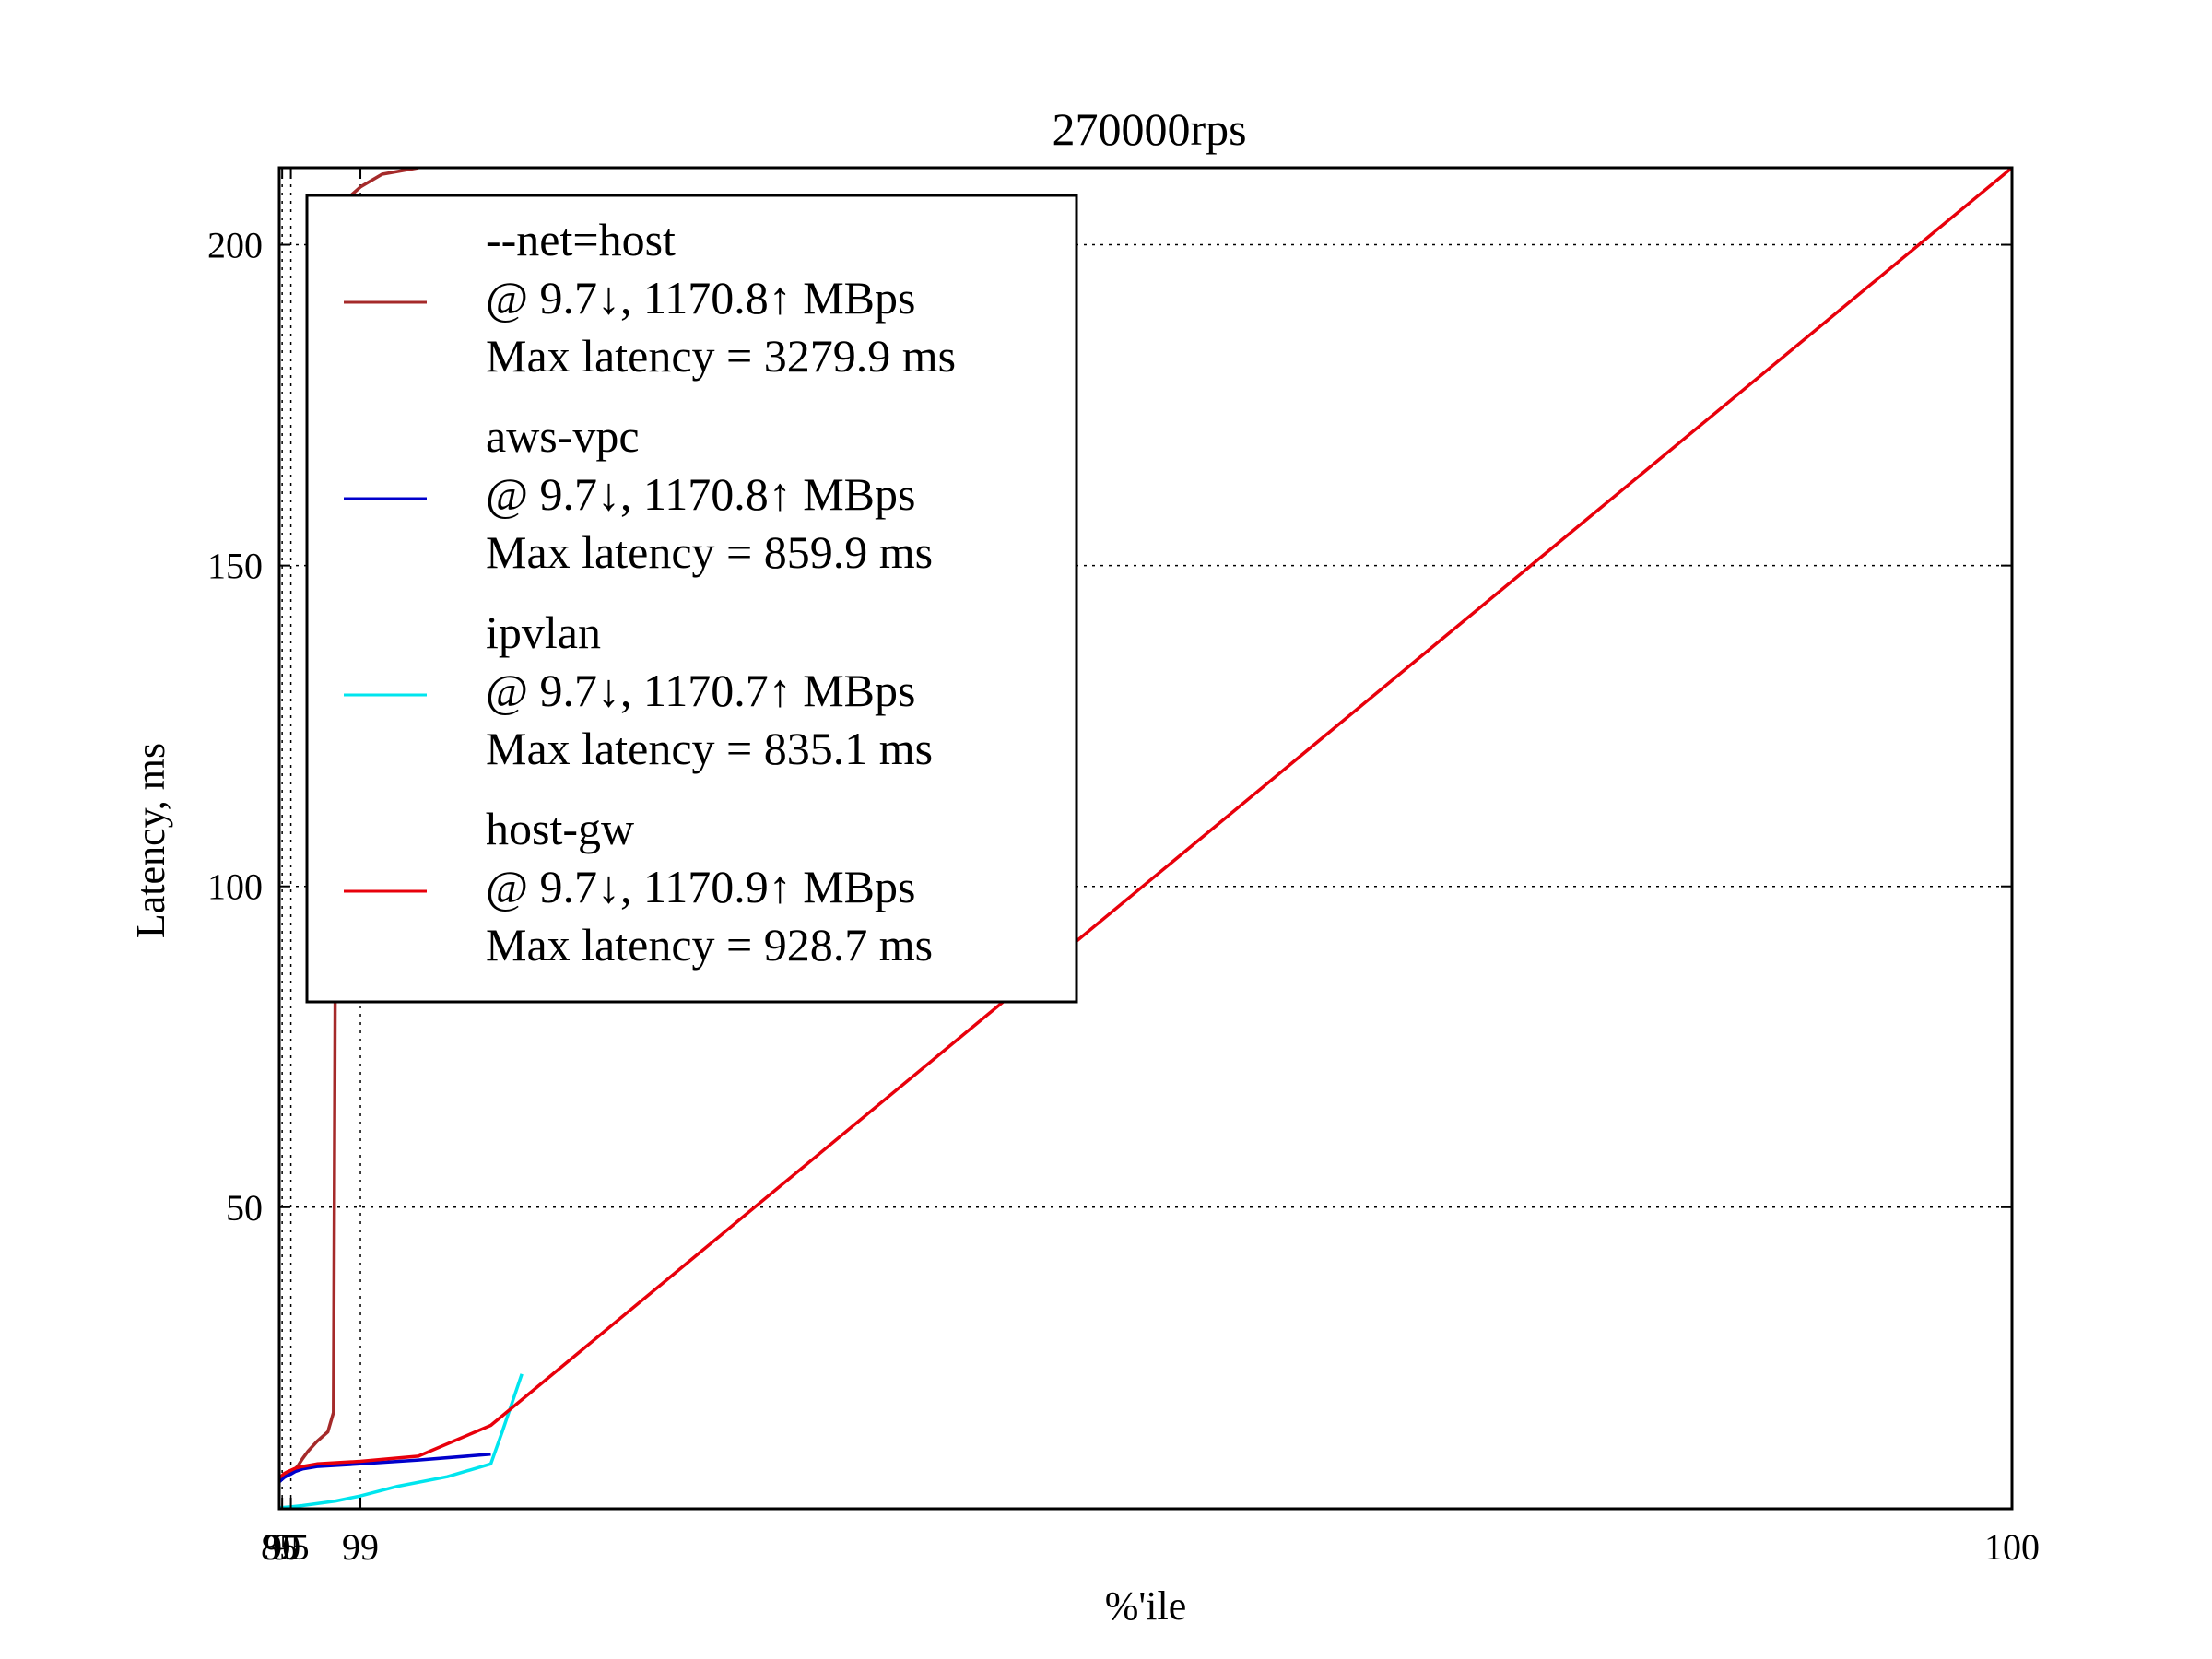 The image size is (2212, 1659). Describe the element at coordinates (235, 887) in the screenshot. I see `y-tick-label: 100` at that location.